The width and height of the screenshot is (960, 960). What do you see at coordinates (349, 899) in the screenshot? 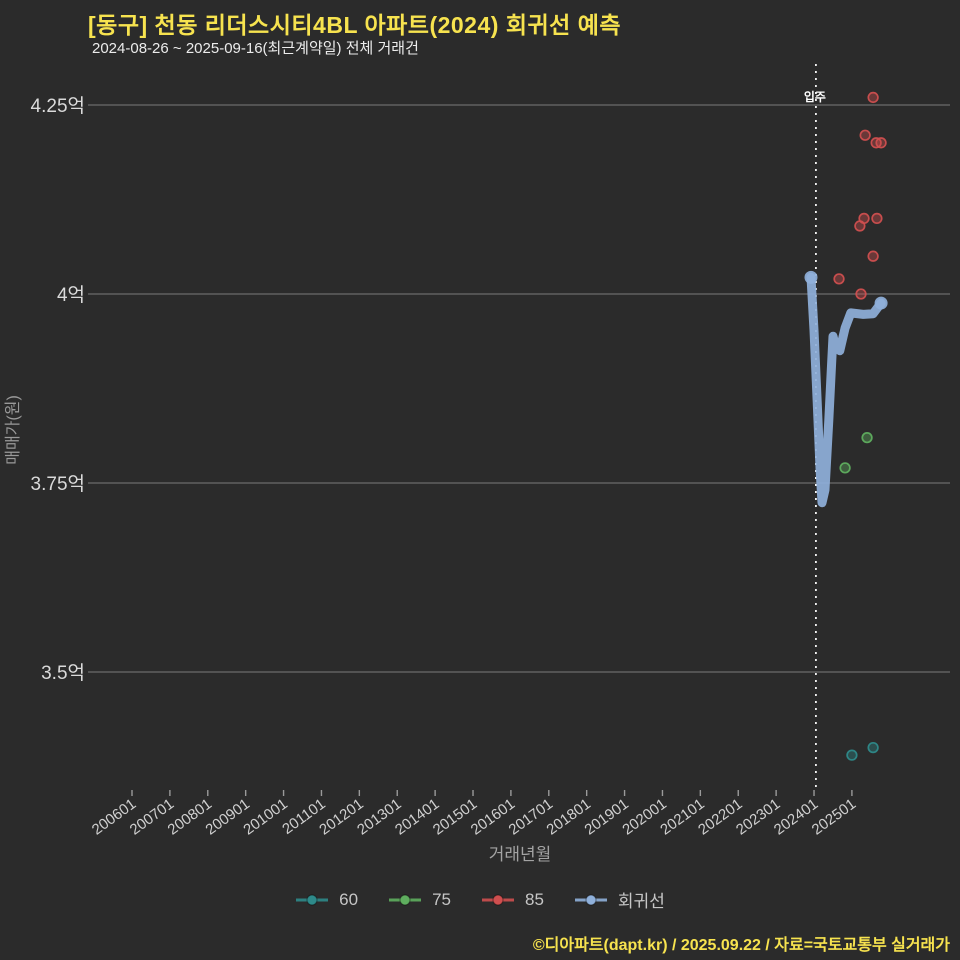
I see `legend-label: 60` at bounding box center [349, 899].